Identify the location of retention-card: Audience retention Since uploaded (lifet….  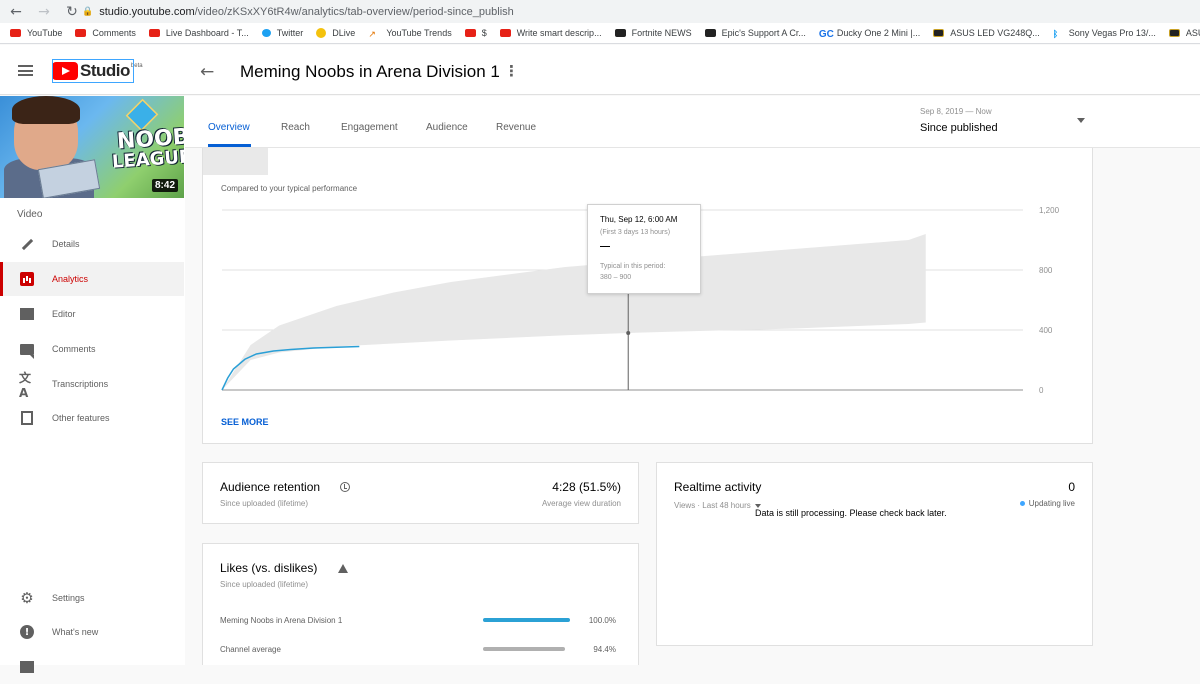
(420, 493).